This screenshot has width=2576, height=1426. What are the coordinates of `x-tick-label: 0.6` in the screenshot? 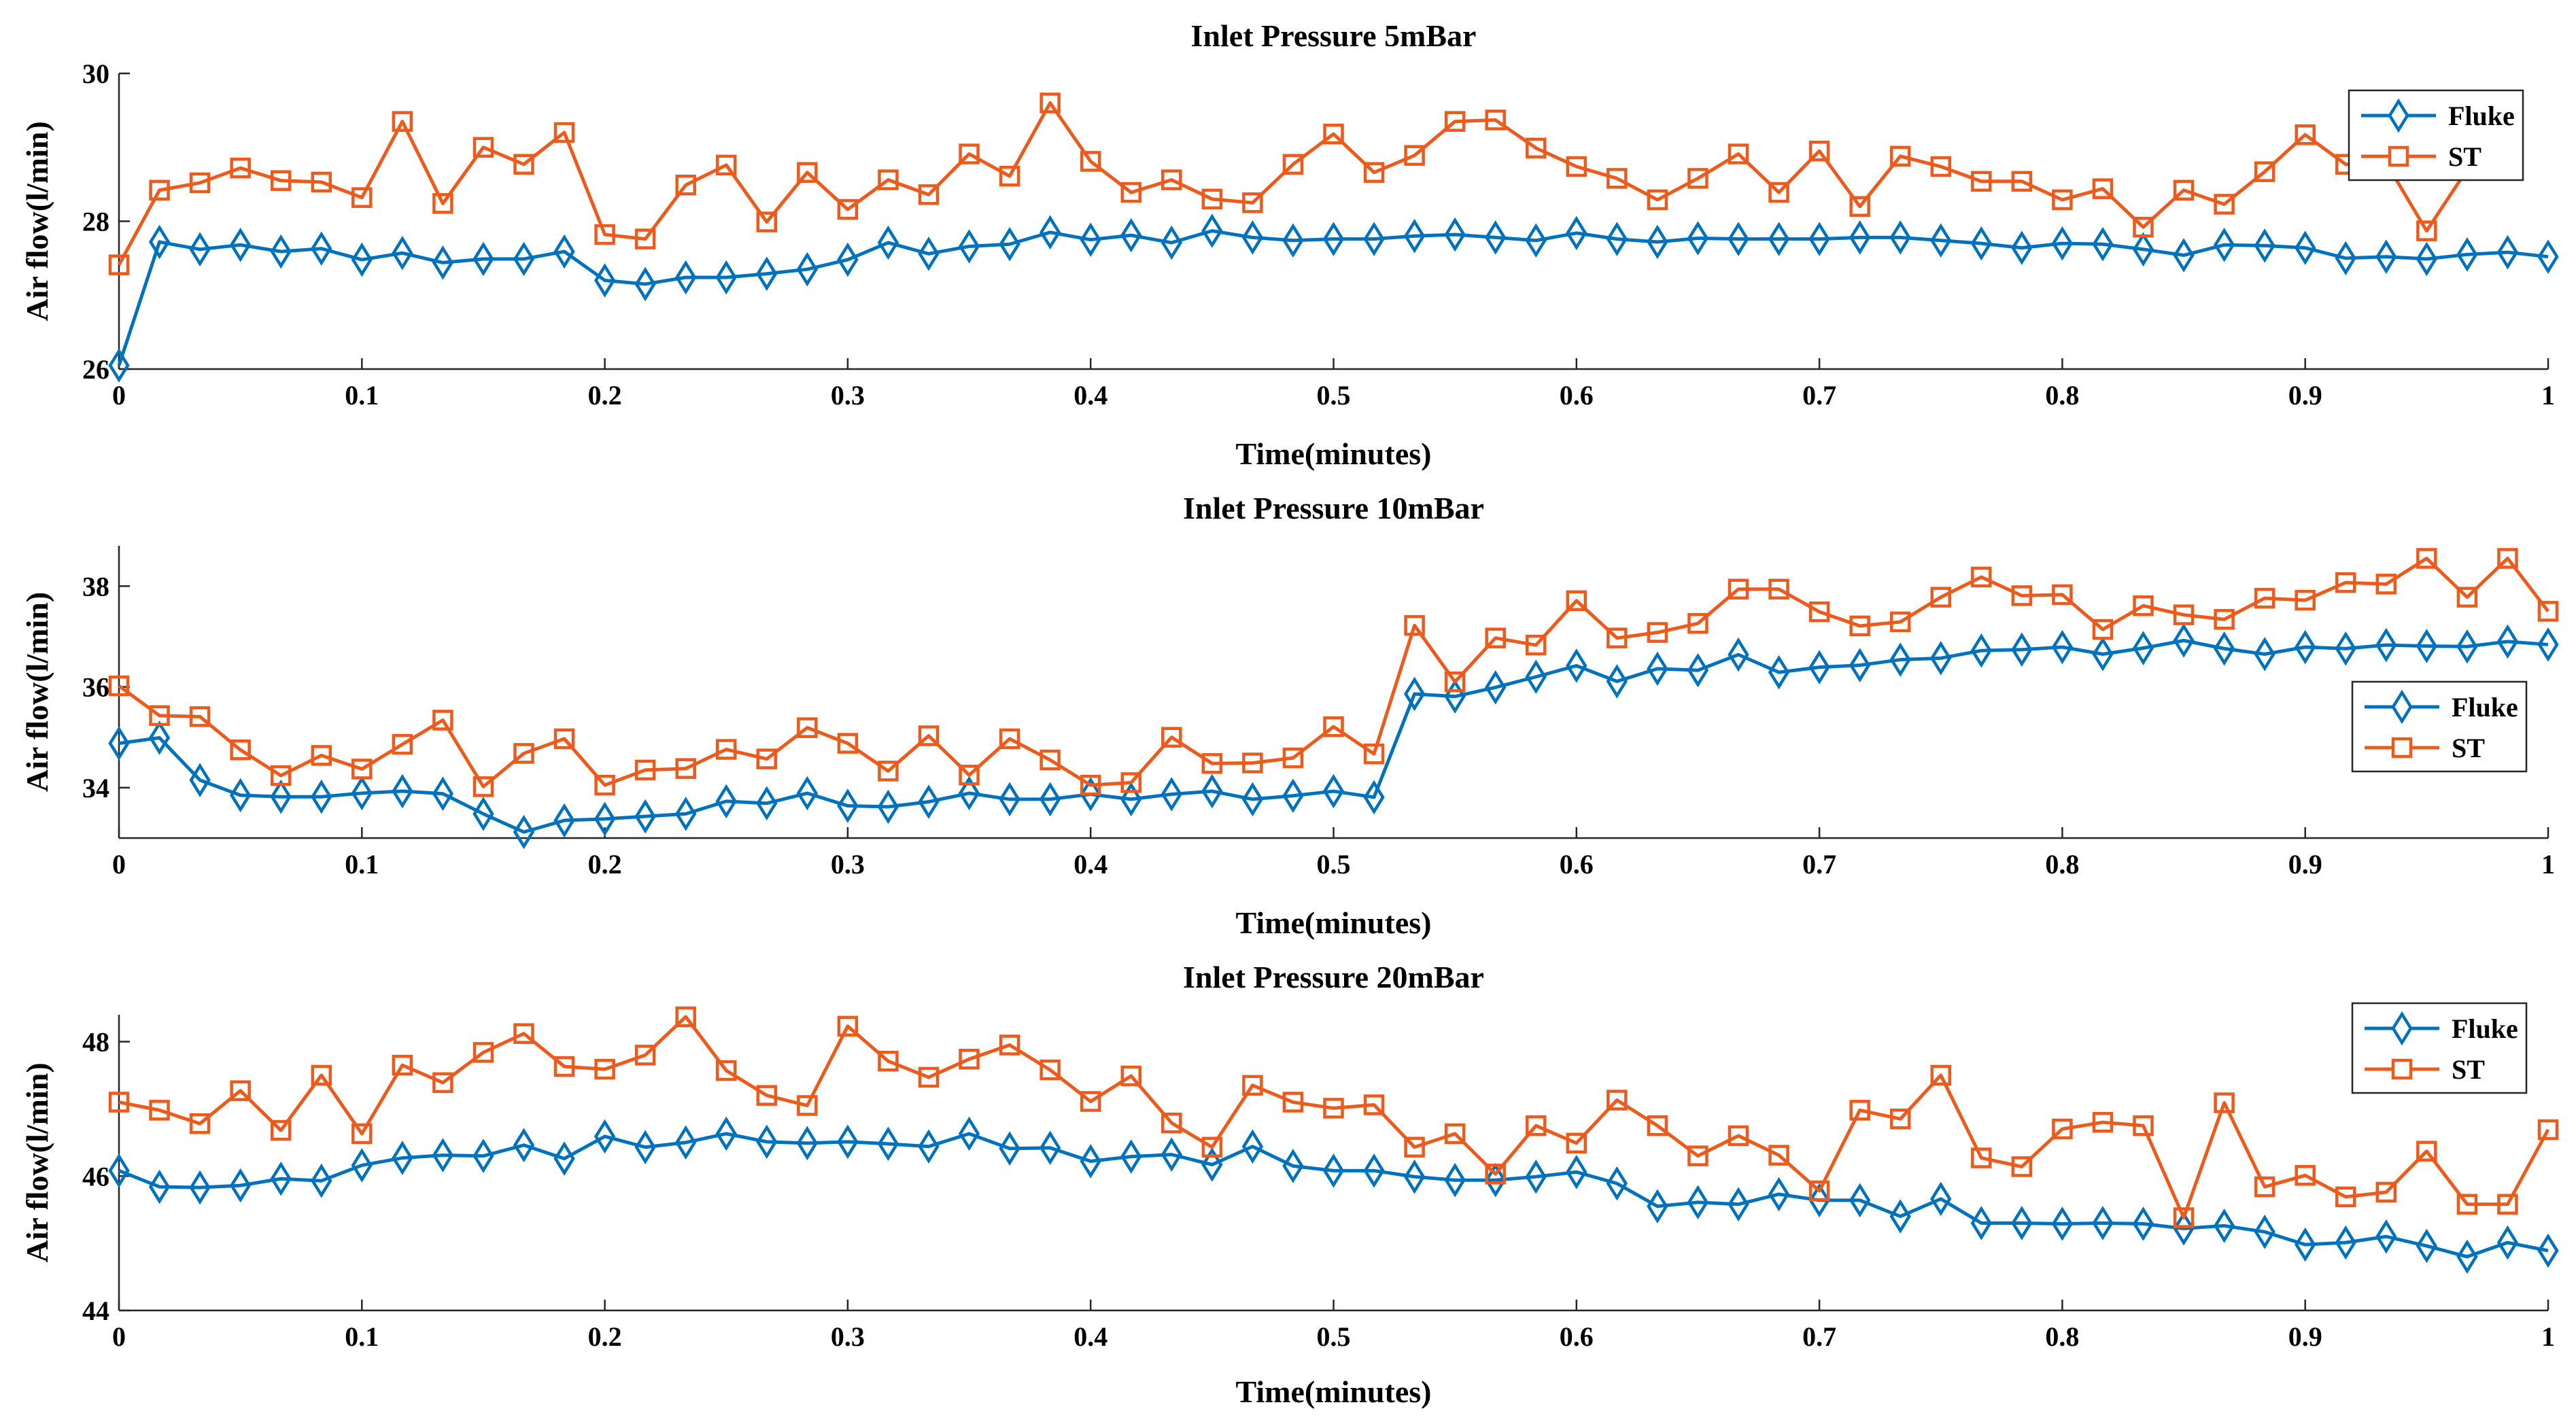 It's located at (1577, 1336).